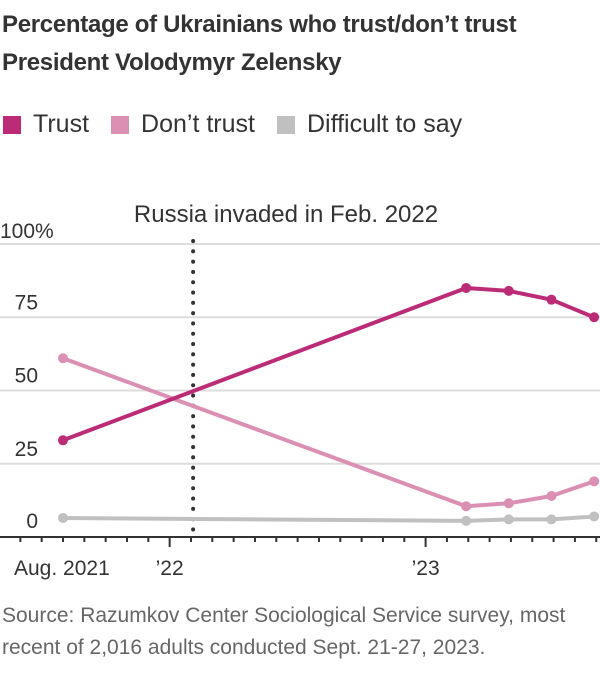 Image resolution: width=600 pixels, height=700 pixels. Describe the element at coordinates (12, 124) in the screenshot. I see `legend-swatch-trust` at that location.